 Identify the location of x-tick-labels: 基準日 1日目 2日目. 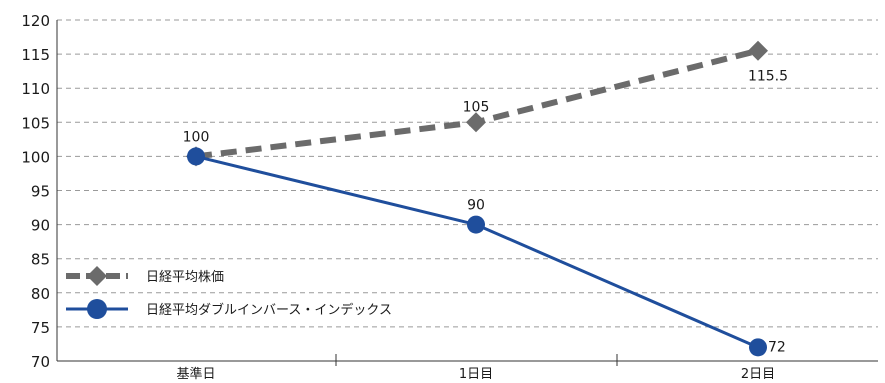
(475, 374).